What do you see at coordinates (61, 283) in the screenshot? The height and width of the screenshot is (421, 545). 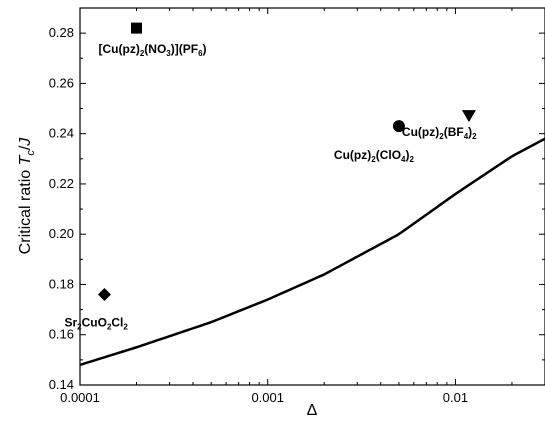 I see `y-tick-label: 0.18` at bounding box center [61, 283].